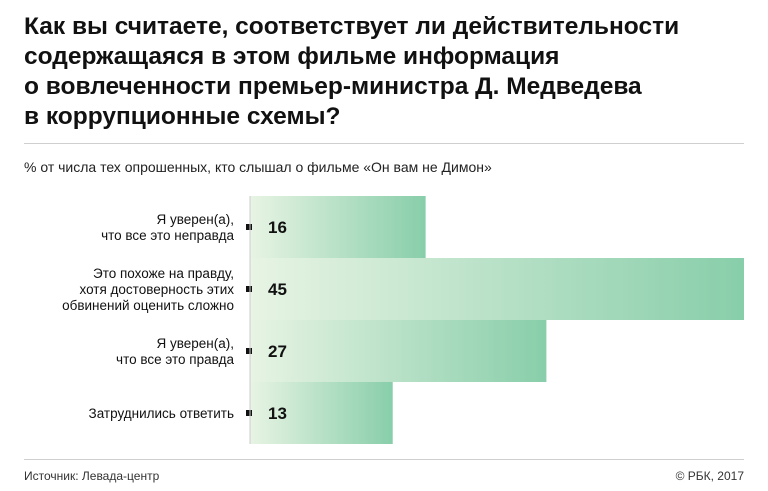  I want to click on data-label-1: 16, so click(277, 227).